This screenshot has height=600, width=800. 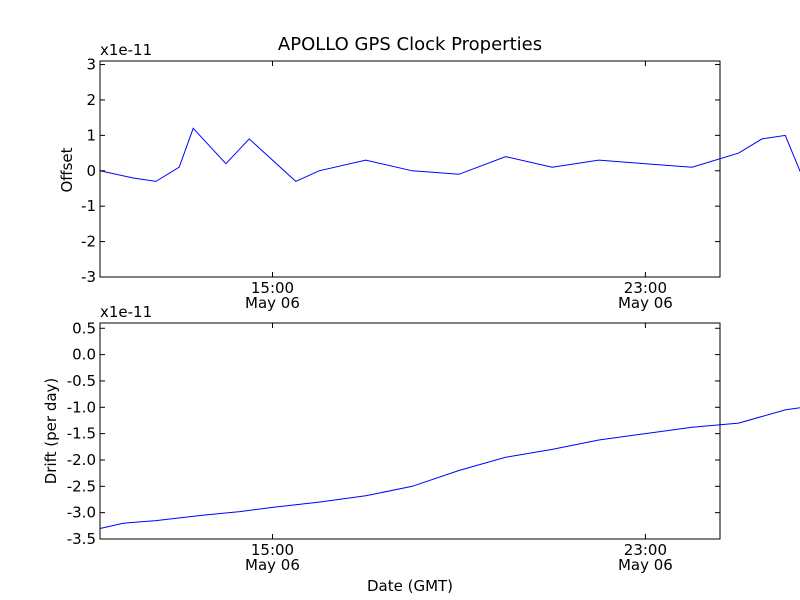 I want to click on y-tick-label: 3, so click(x=91, y=65).